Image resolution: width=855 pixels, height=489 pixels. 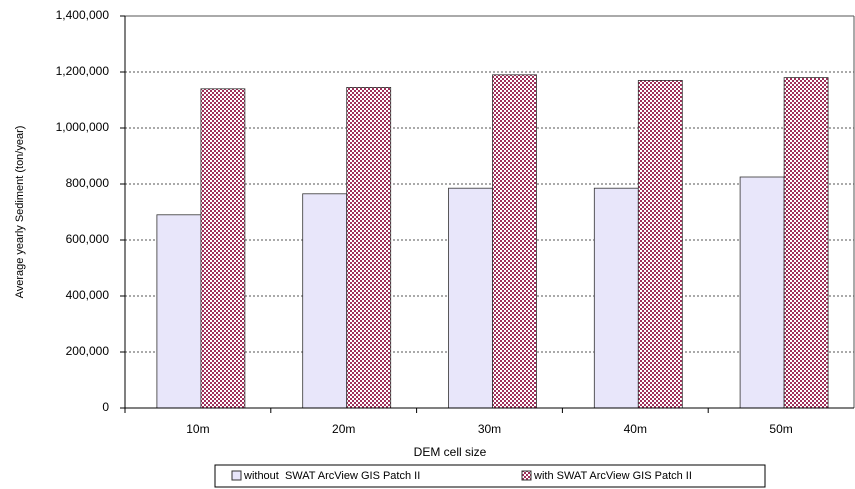 What do you see at coordinates (612, 476) in the screenshot?
I see `legend-label: with SWAT ArcView GIS Patch II` at bounding box center [612, 476].